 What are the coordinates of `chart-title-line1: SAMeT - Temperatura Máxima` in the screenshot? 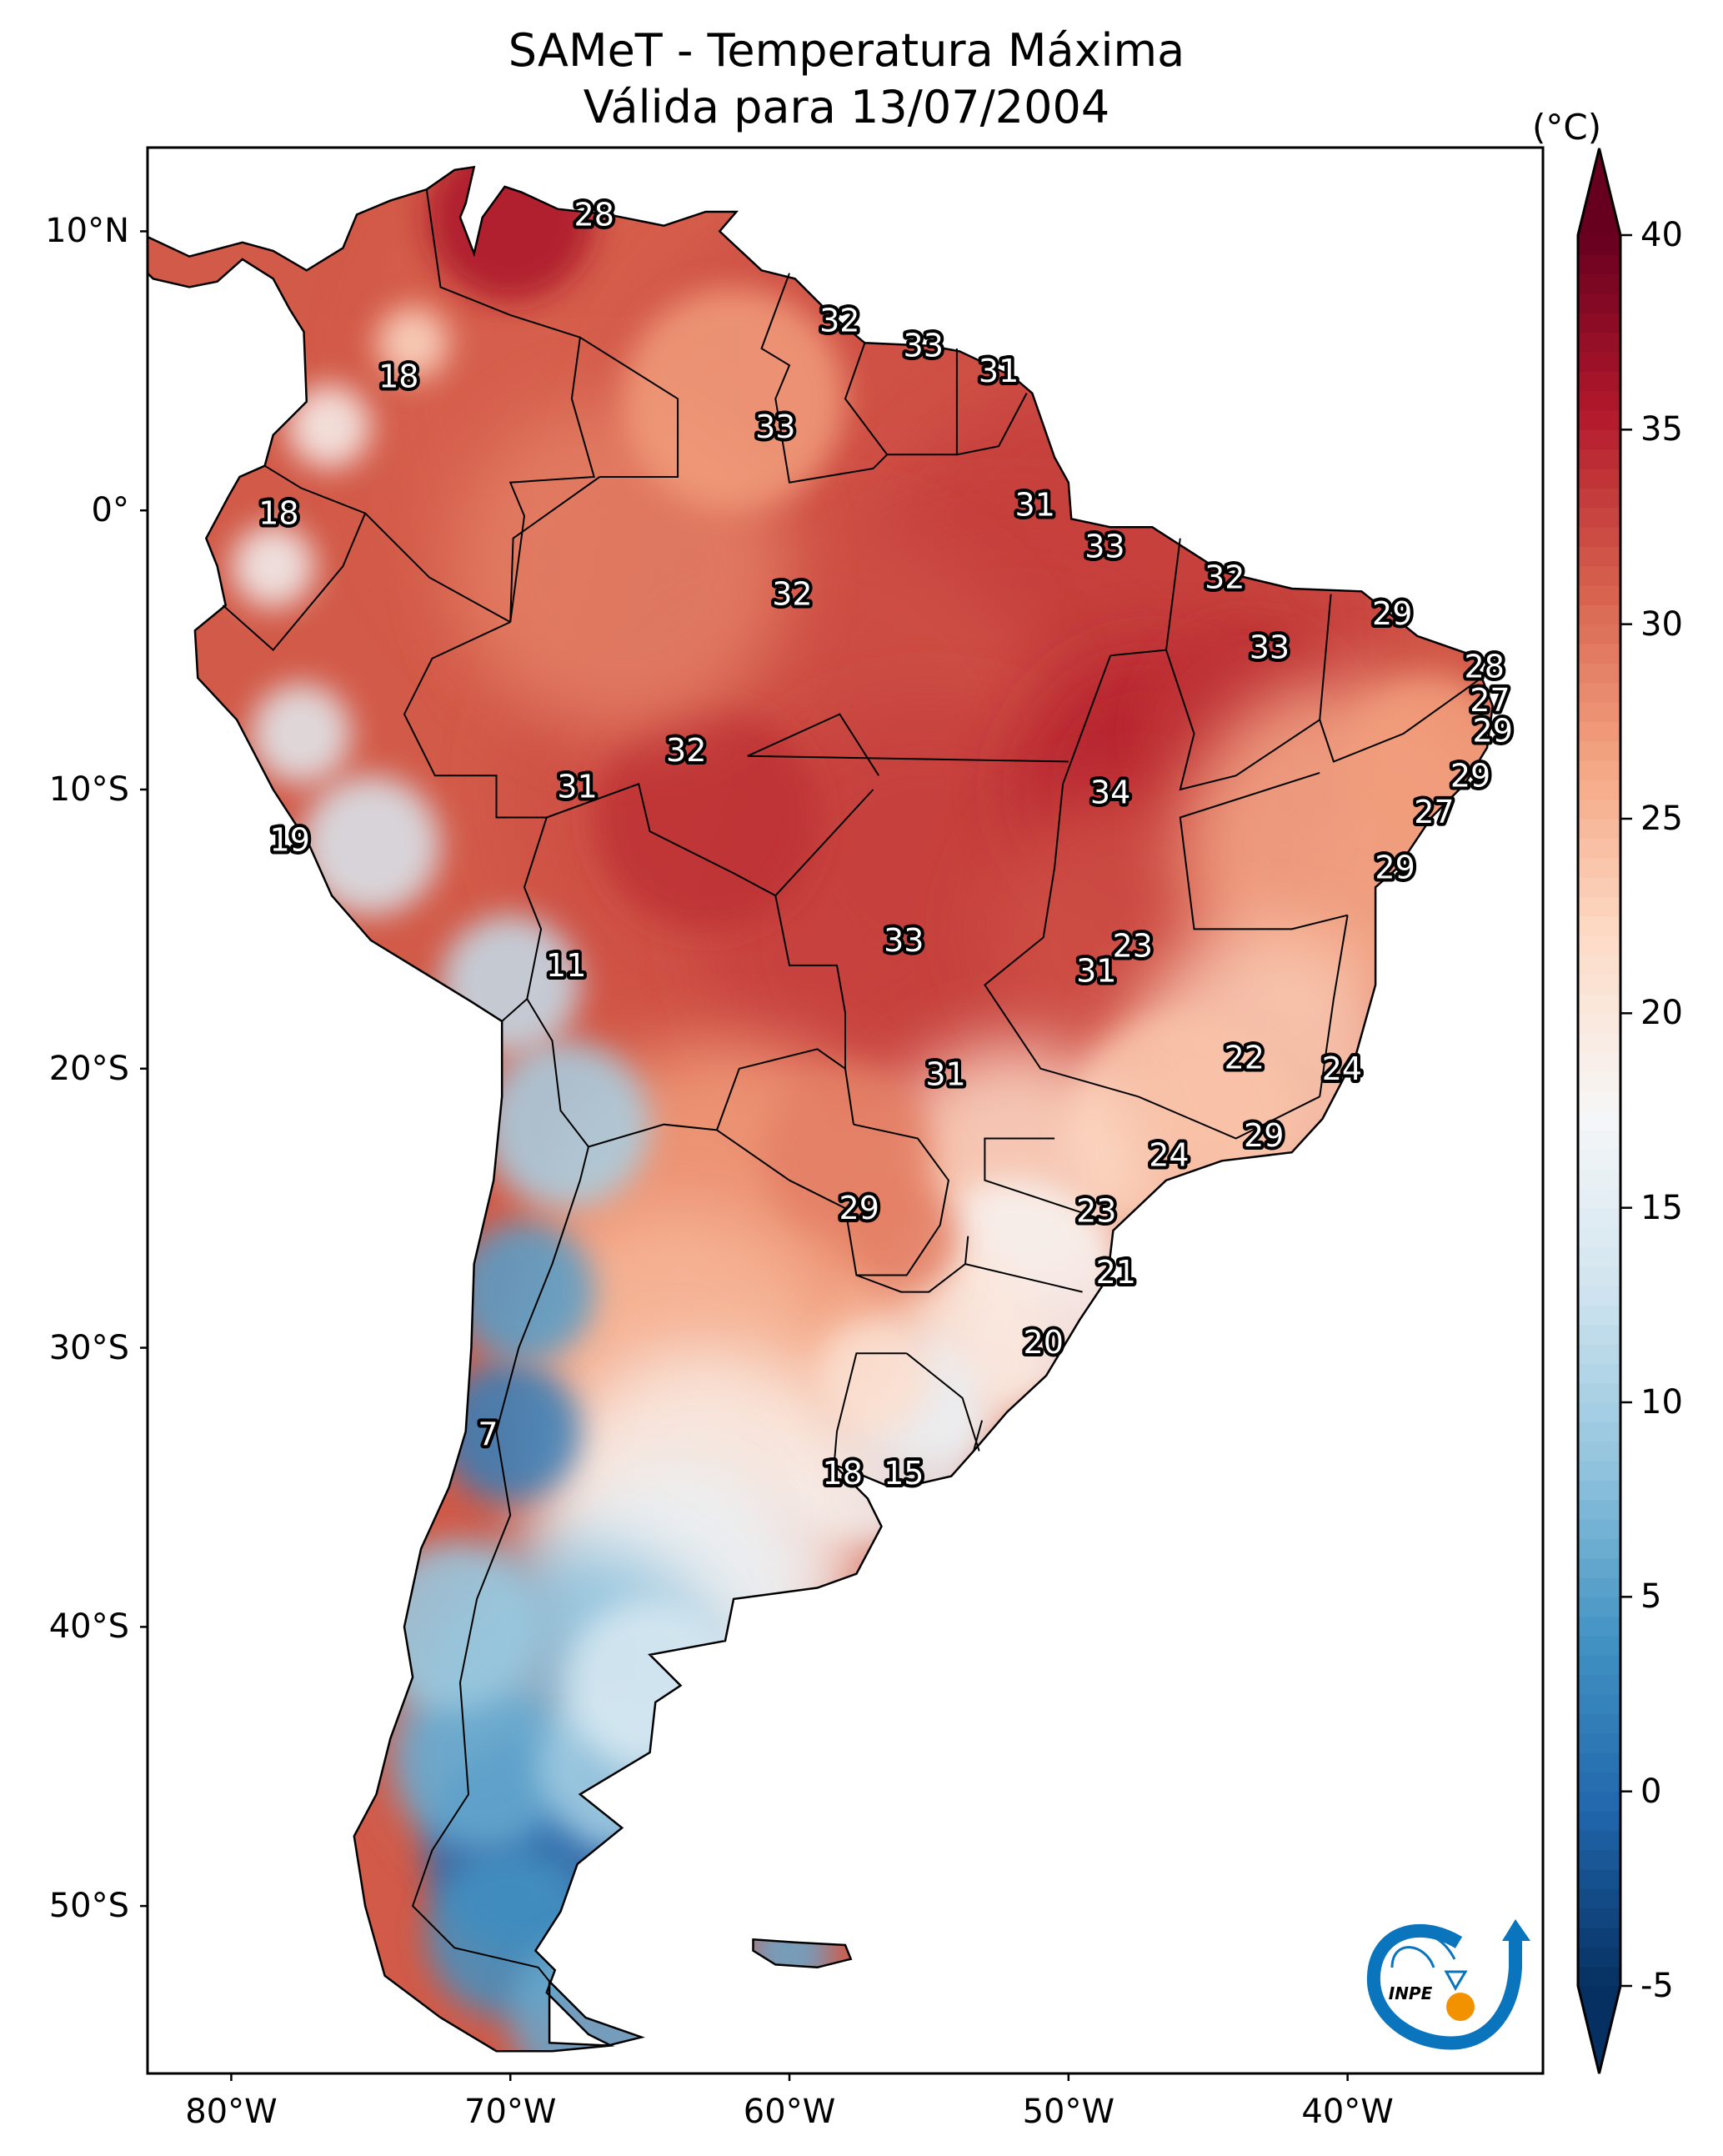 It's located at (846, 51).